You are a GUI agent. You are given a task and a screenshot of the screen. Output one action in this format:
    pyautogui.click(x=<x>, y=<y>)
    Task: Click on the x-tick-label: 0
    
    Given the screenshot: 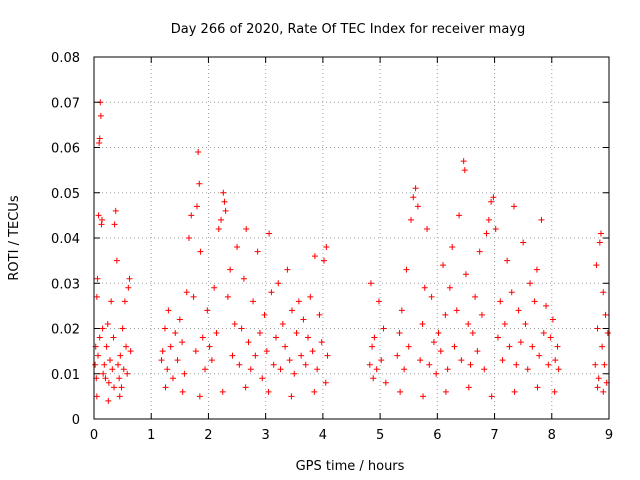 What is the action you would take?
    pyautogui.click(x=94, y=435)
    